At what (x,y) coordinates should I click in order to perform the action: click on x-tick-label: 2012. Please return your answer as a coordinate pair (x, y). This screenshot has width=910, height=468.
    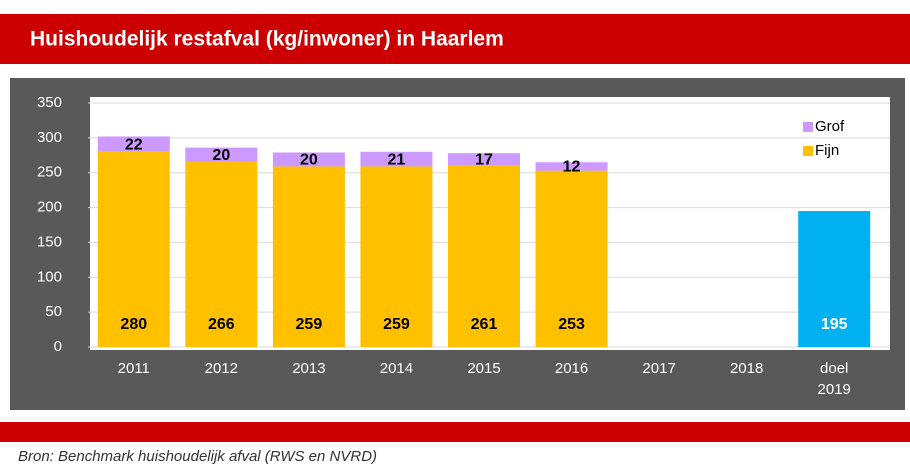
    Looking at the image, I should click on (221, 368).